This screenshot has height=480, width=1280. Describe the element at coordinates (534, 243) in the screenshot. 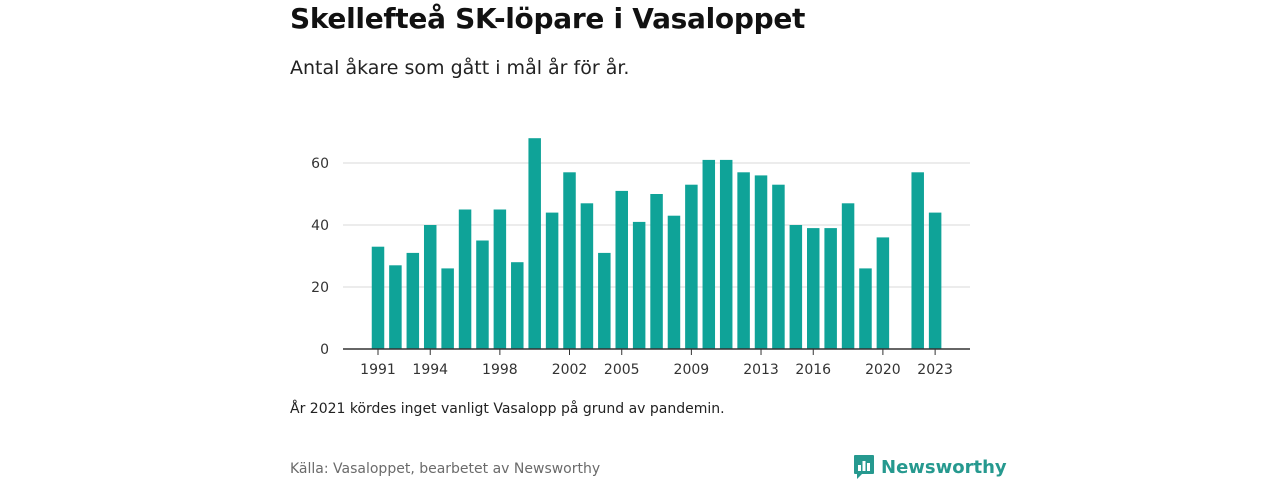

I see `bar-2000` at that location.